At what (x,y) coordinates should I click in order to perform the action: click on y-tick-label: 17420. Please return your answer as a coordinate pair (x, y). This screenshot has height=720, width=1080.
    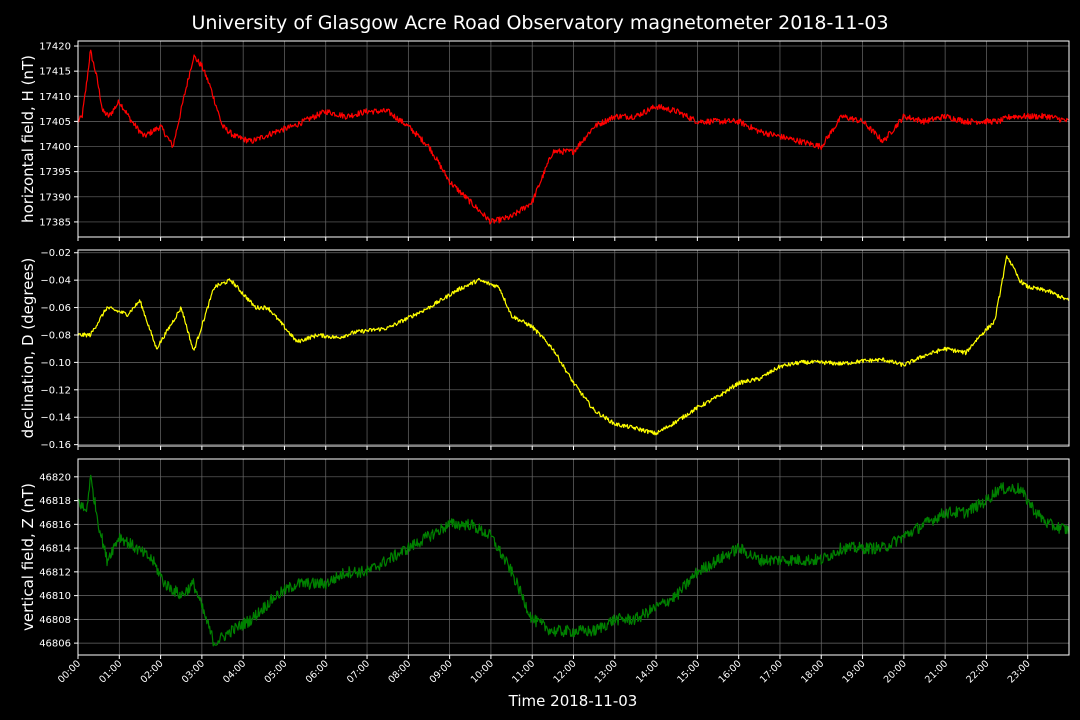
    Looking at the image, I should click on (55, 47).